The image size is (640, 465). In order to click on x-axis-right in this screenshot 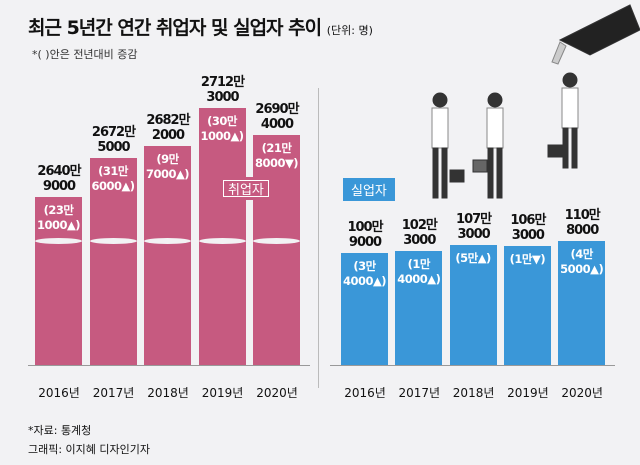, I will do `click(472, 365)`.